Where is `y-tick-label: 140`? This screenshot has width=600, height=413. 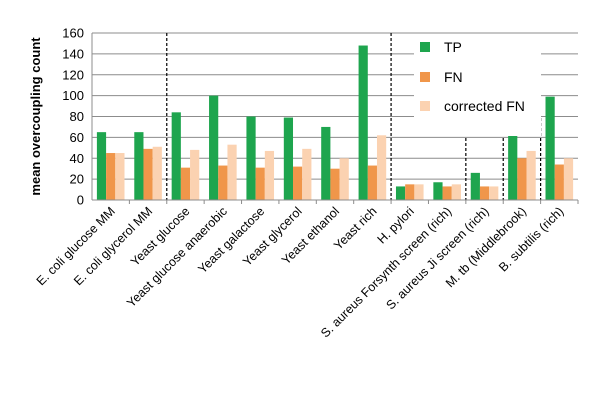 y-tick-label: 140 is located at coordinates (73, 53).